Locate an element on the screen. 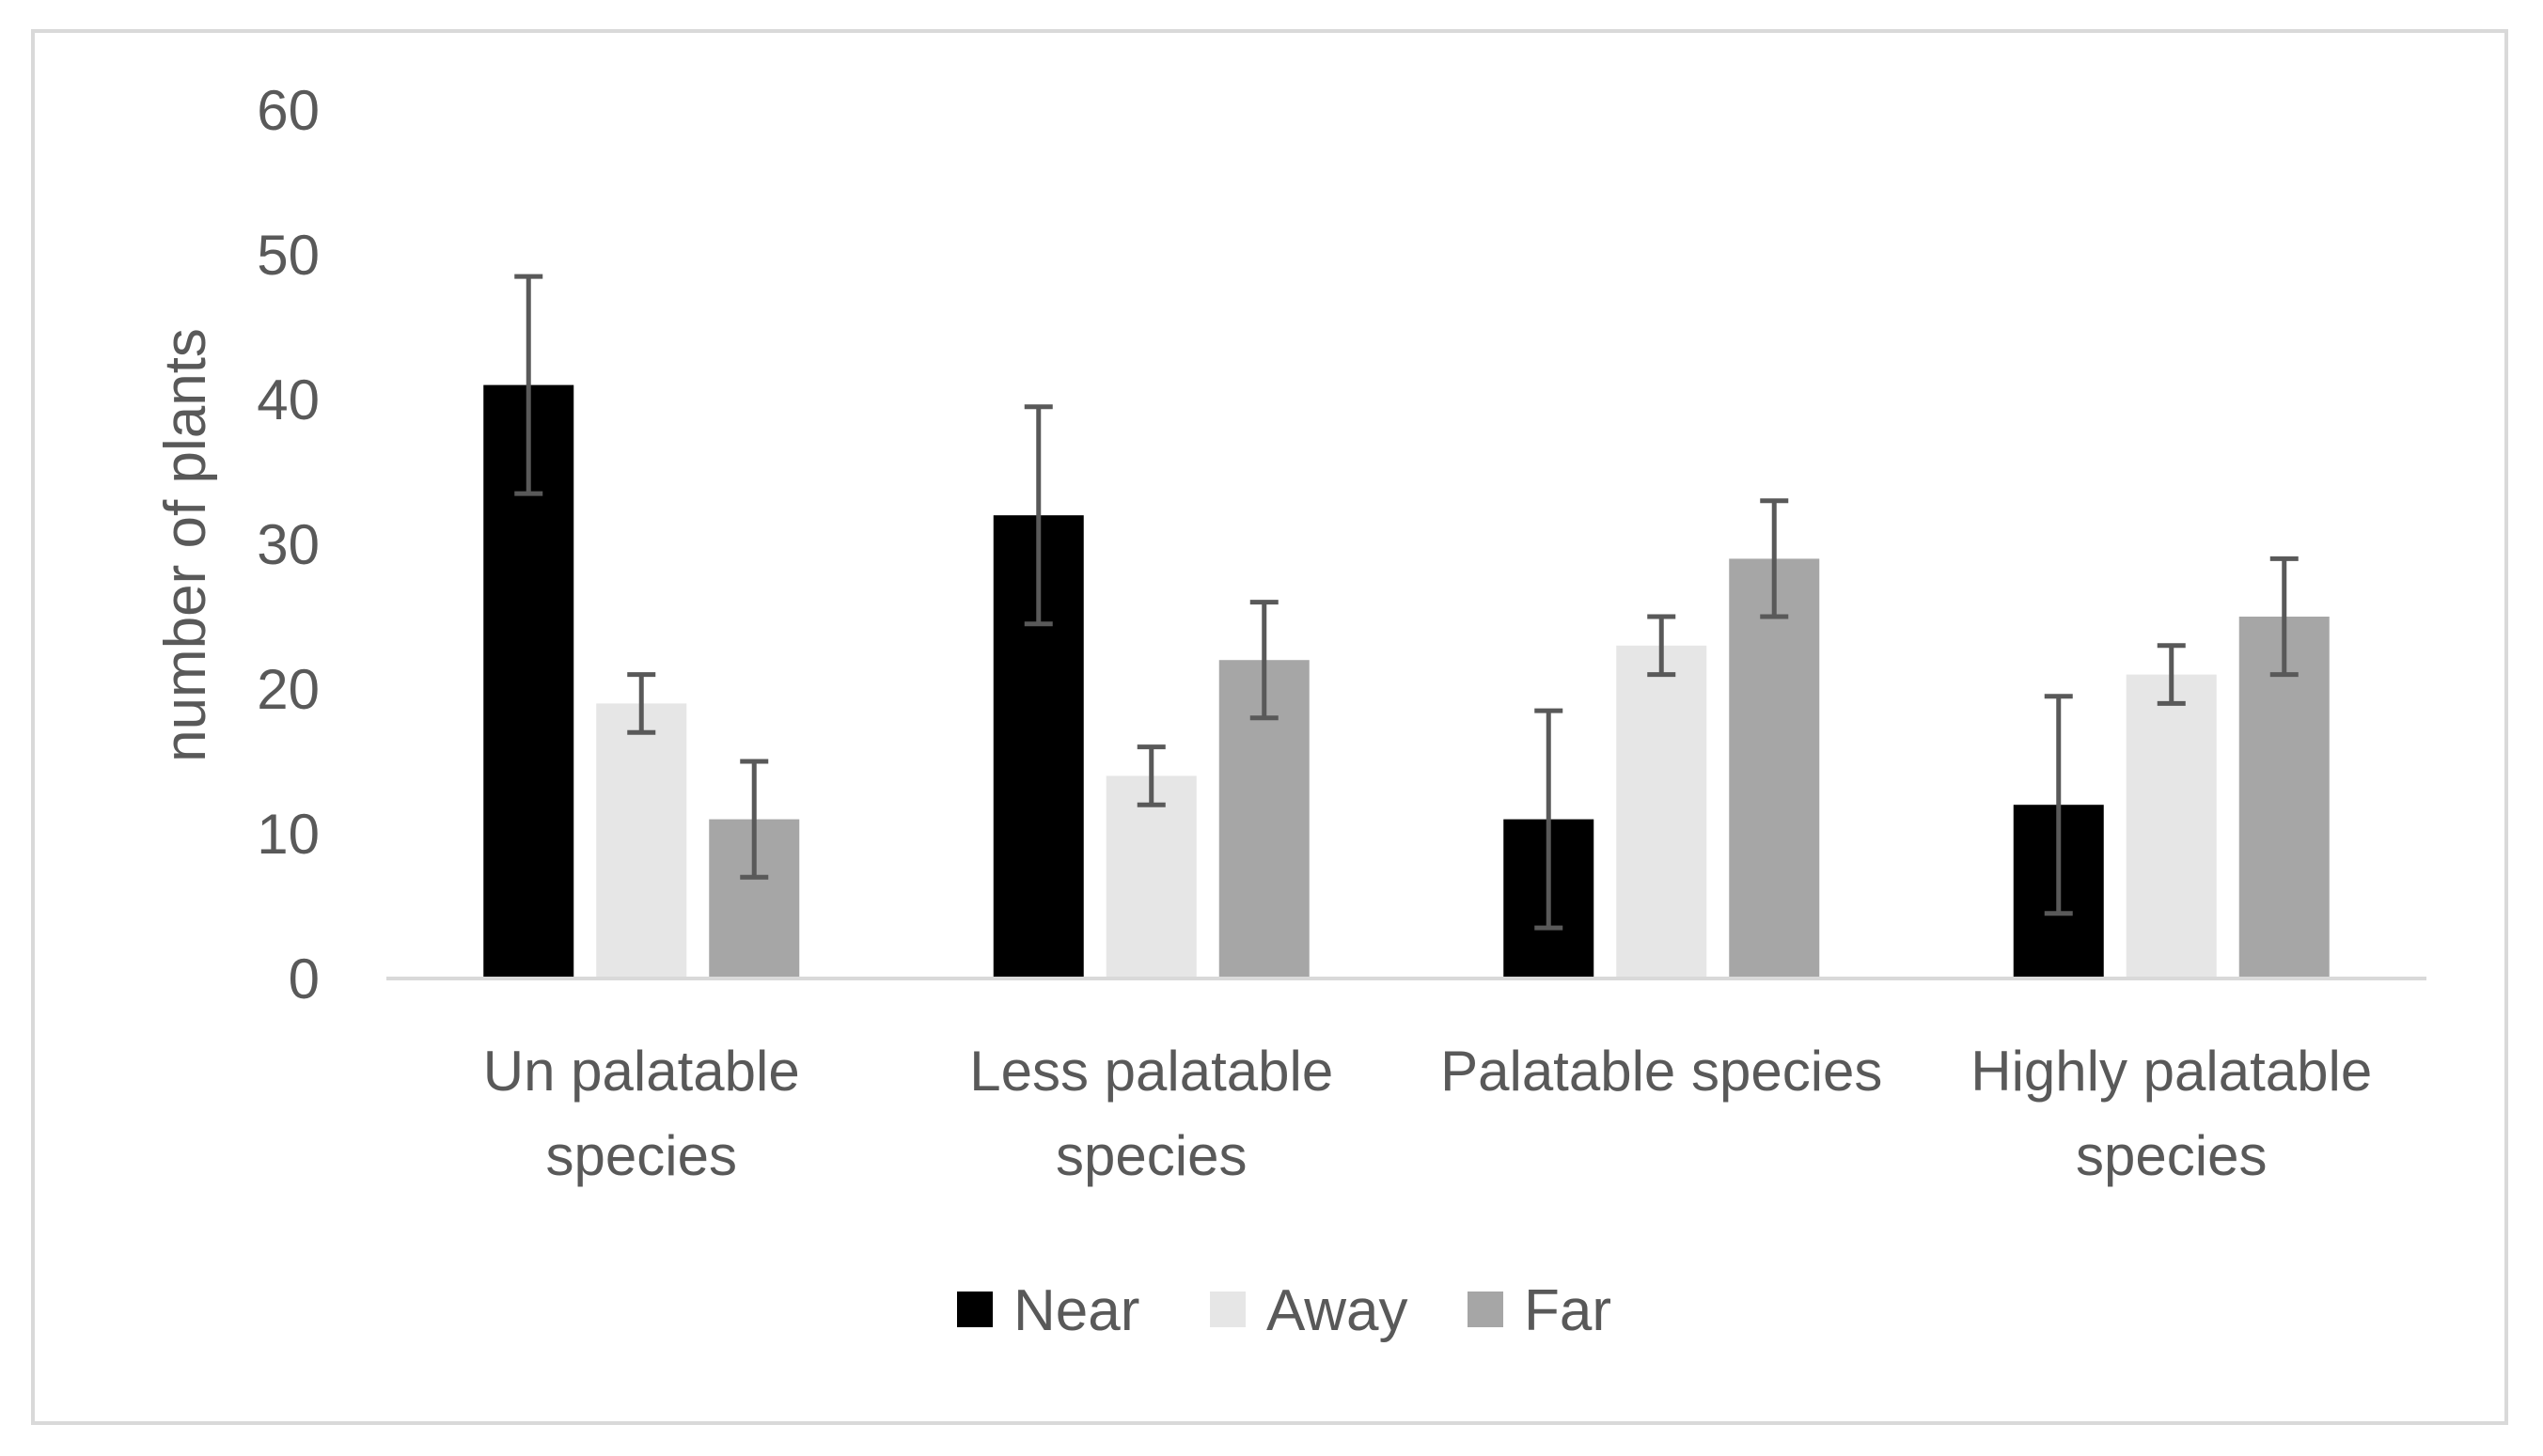  x-tick-label-3-line-0: Highly palatable is located at coordinates (2171, 1071).